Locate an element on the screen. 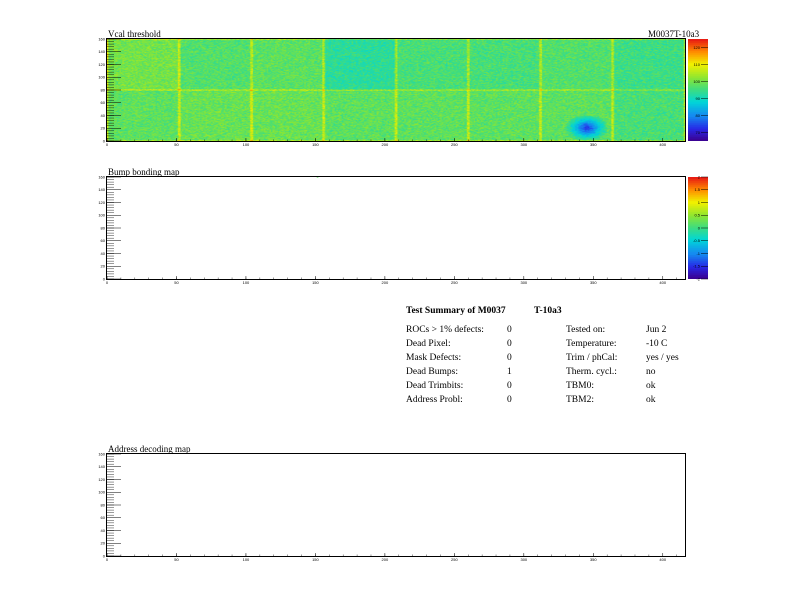 This screenshot has height=612, width=792. palette-tick-label: 120 is located at coordinates (696, 47).